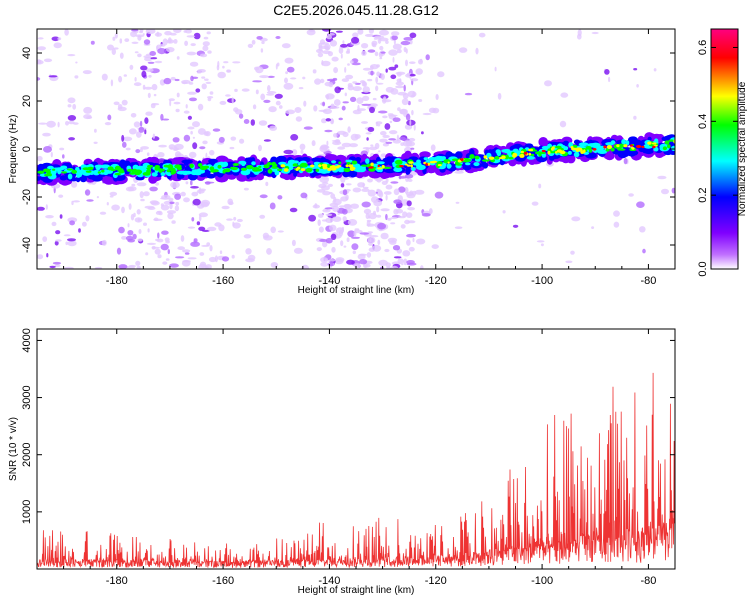 This screenshot has height=600, width=750. Describe the element at coordinates (27, 197) in the screenshot. I see `y-tick-label: -20` at that location.